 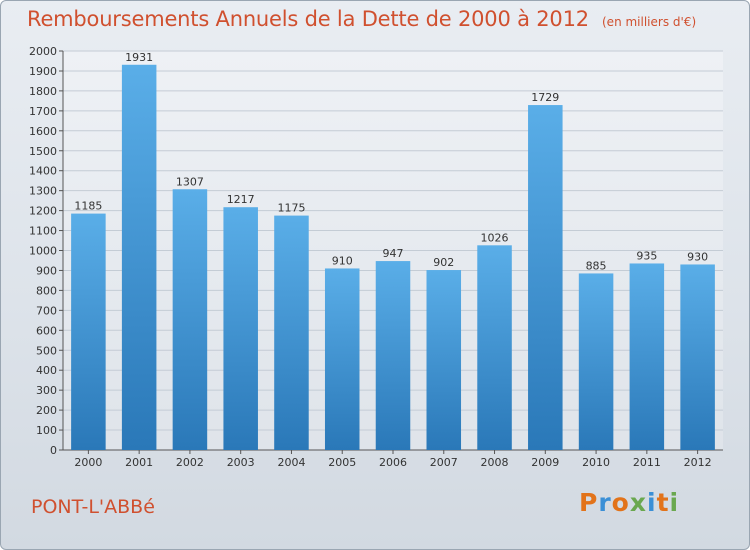 I want to click on y-tick-label: 1000, so click(x=43, y=251).